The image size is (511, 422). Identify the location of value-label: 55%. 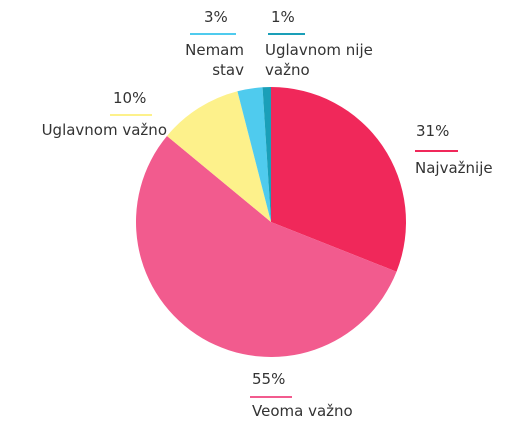
(269, 379).